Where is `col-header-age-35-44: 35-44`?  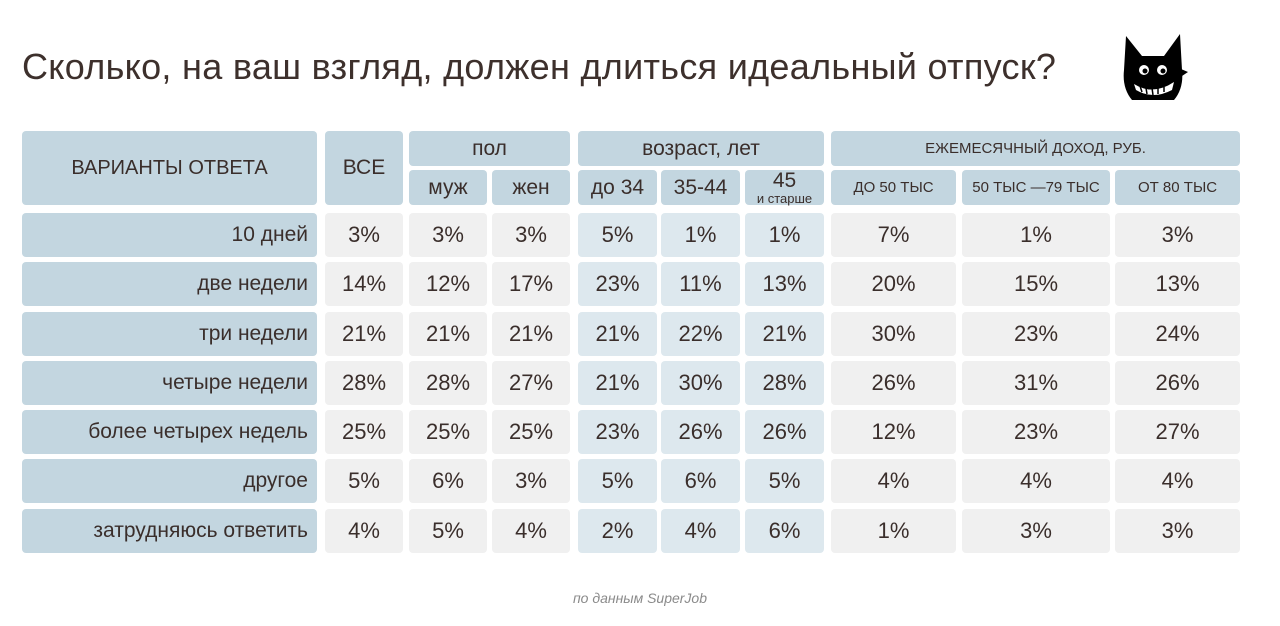 col-header-age-35-44: 35-44 is located at coordinates (700, 187).